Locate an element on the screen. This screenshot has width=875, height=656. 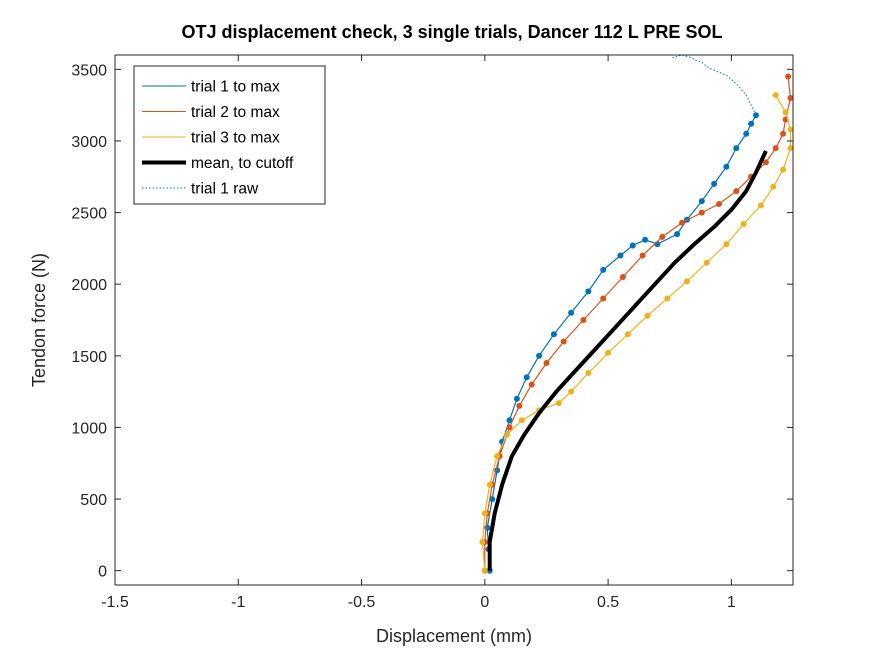
y-tick-label: 0 is located at coordinates (102, 572).